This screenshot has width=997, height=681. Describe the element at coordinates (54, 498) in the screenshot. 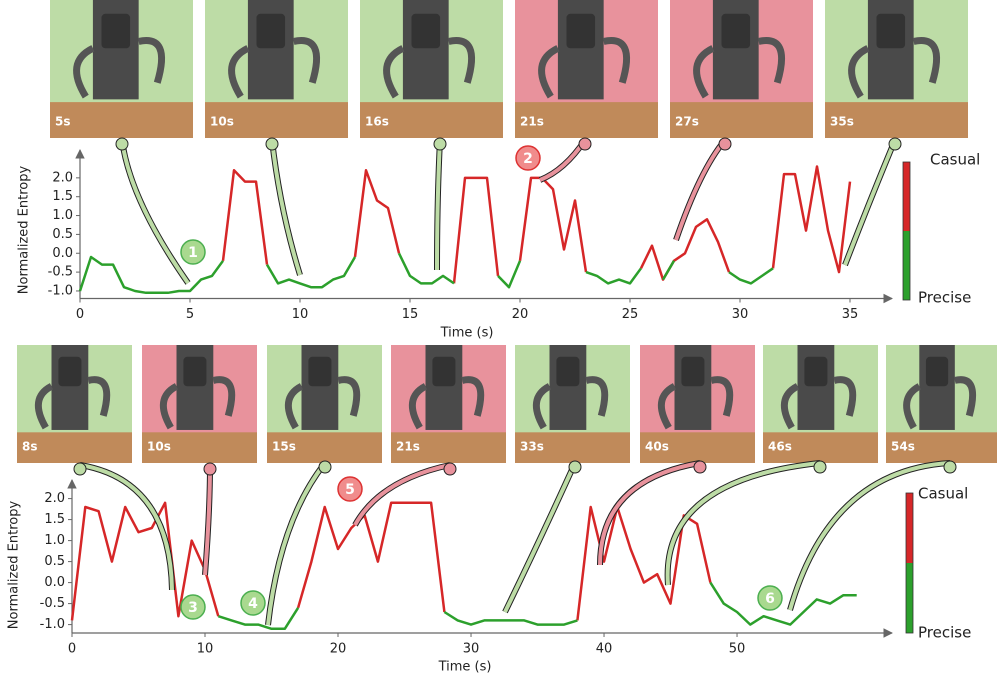

I see `y-tick-label: 2.0` at that location.